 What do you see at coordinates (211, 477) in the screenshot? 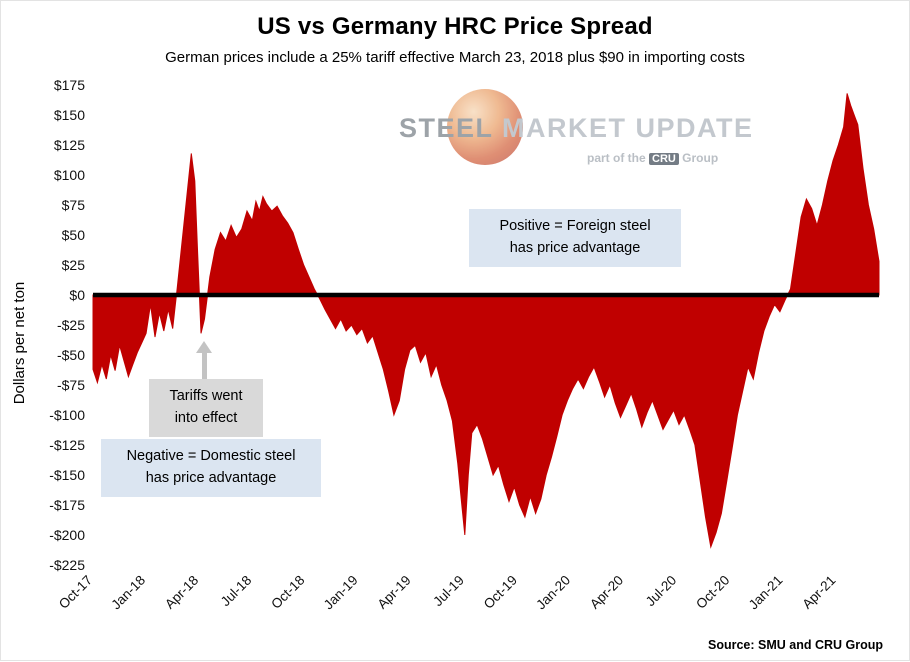
I see `annotation-negative-line2: has price advantage` at bounding box center [211, 477].